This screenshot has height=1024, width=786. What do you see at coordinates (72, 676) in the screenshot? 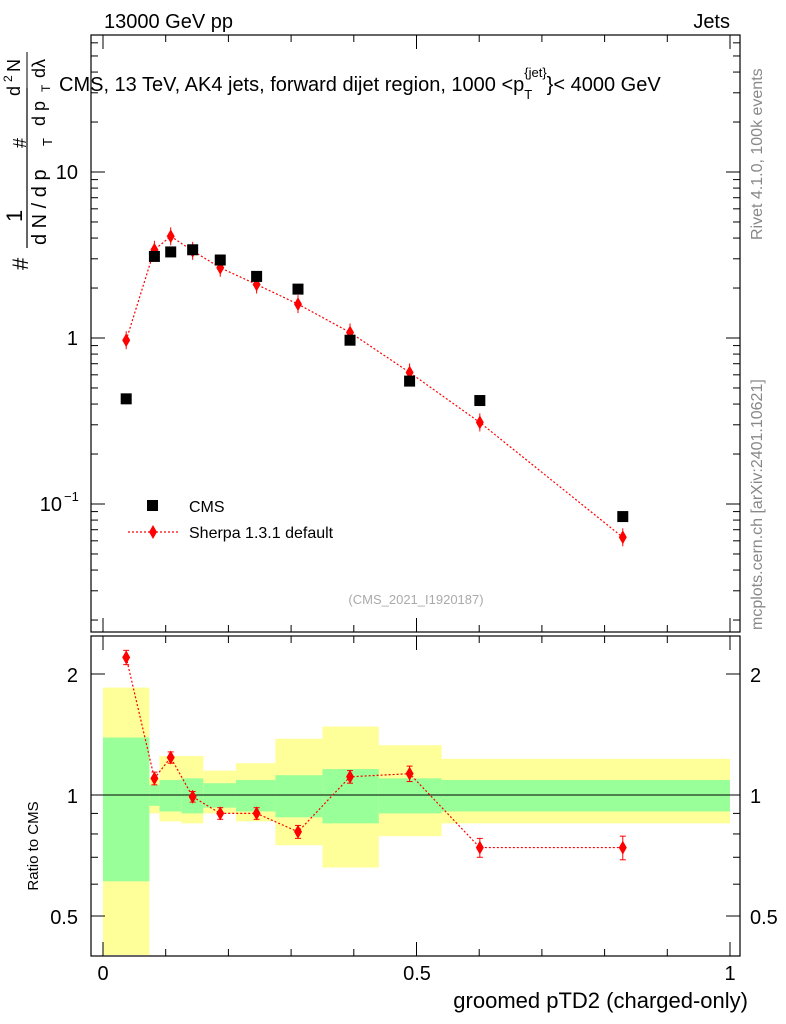
I see `ratio-ytick-left-2: 2` at bounding box center [72, 676].